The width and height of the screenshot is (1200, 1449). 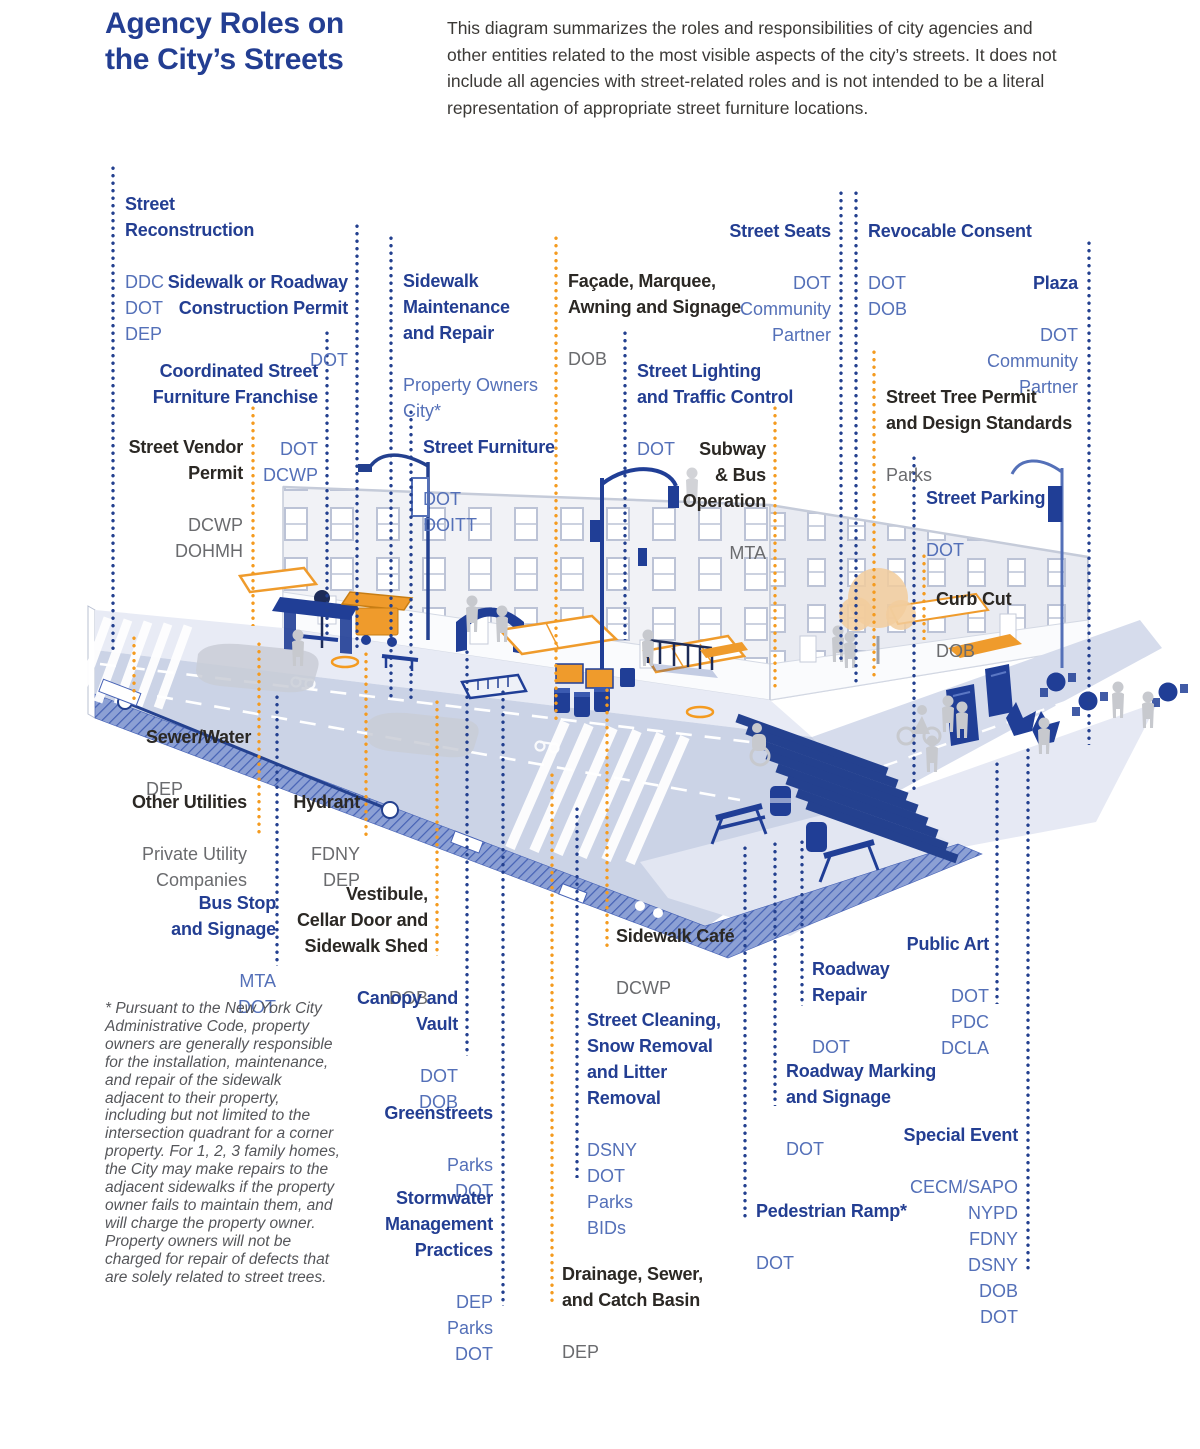 What do you see at coordinates (950, 270) in the screenshot?
I see `label-revocable-consent: Revocable Consent DOT DOB` at bounding box center [950, 270].